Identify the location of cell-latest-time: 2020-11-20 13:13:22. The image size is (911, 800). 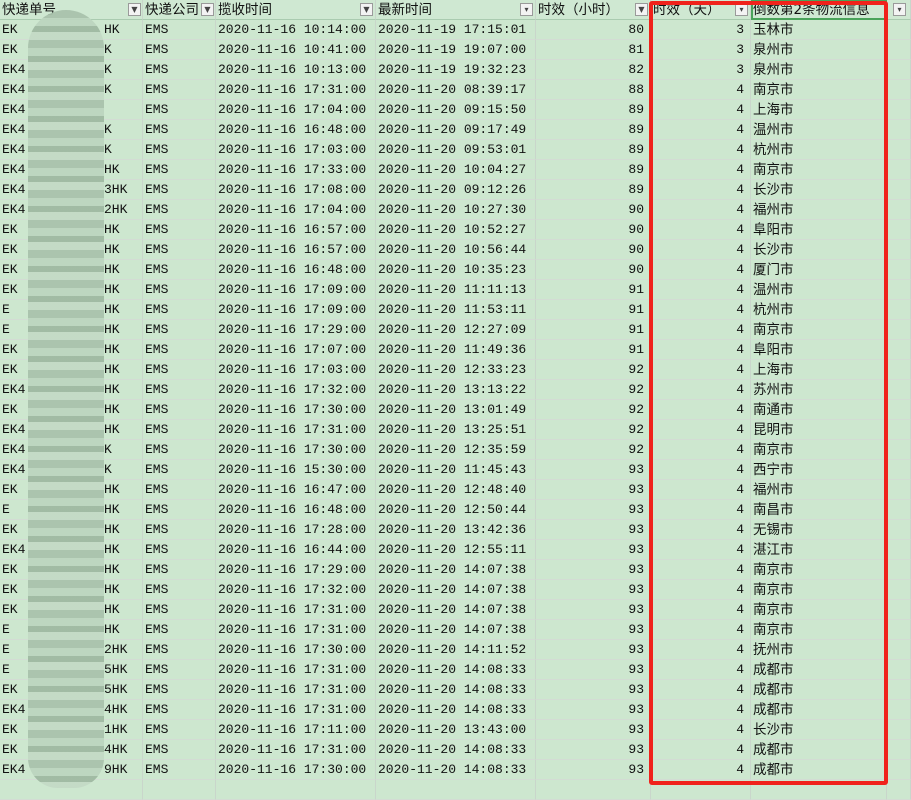
(456, 390).